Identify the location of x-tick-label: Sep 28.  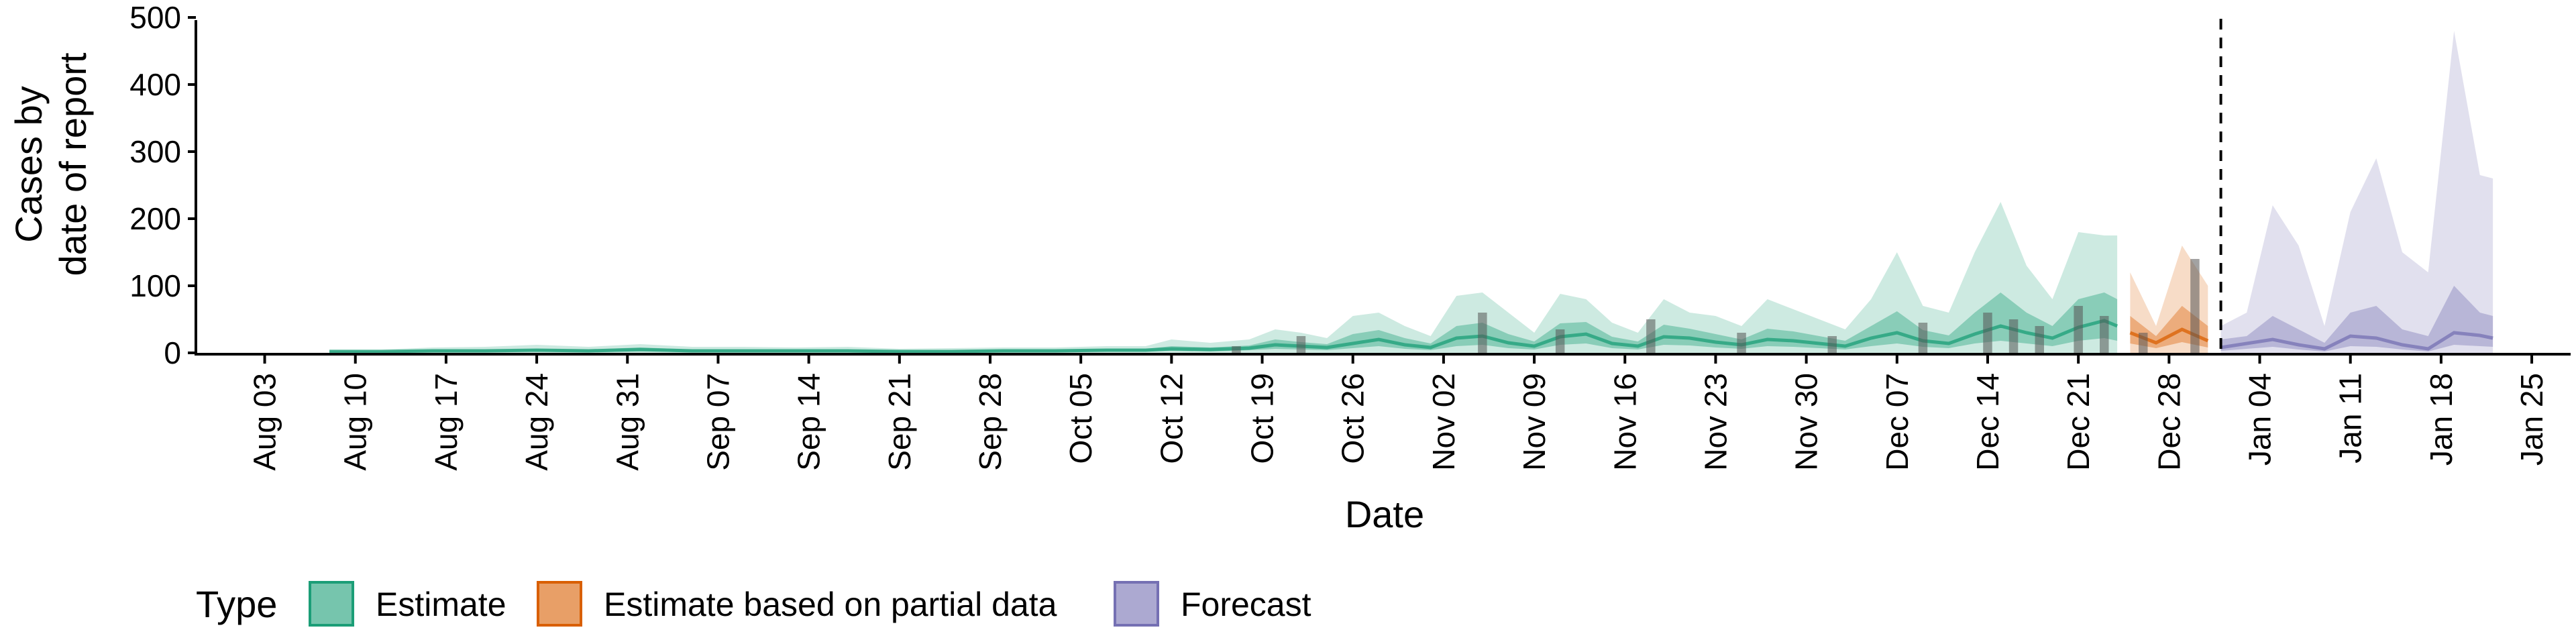
(990, 422).